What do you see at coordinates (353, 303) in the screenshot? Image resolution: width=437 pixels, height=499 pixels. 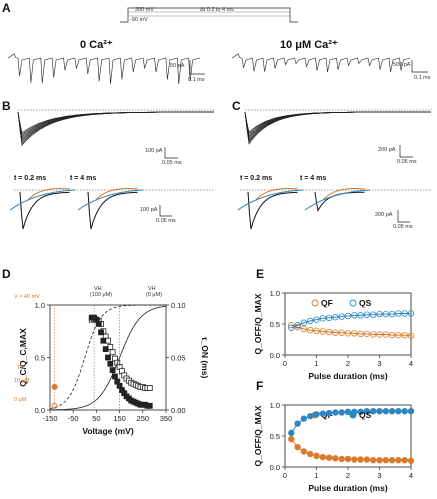 I see `legend-marker` at bounding box center [353, 303].